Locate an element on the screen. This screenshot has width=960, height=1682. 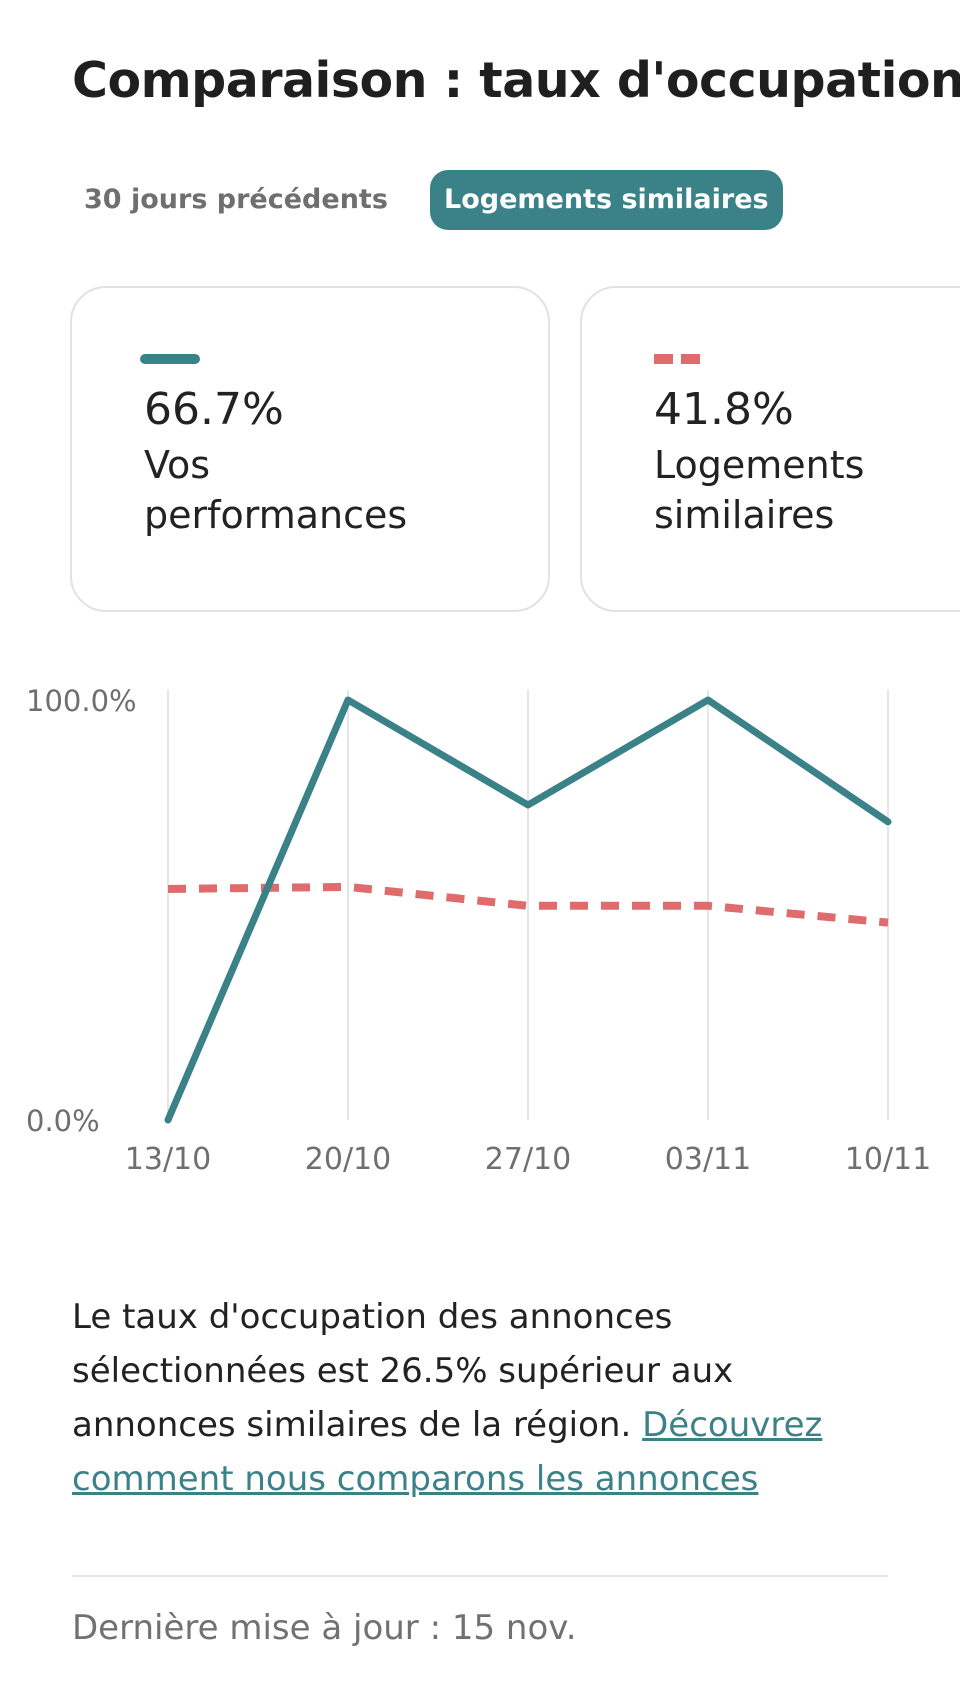
similar-listings-card: 41.8% Logements similaires is located at coordinates (770, 449).